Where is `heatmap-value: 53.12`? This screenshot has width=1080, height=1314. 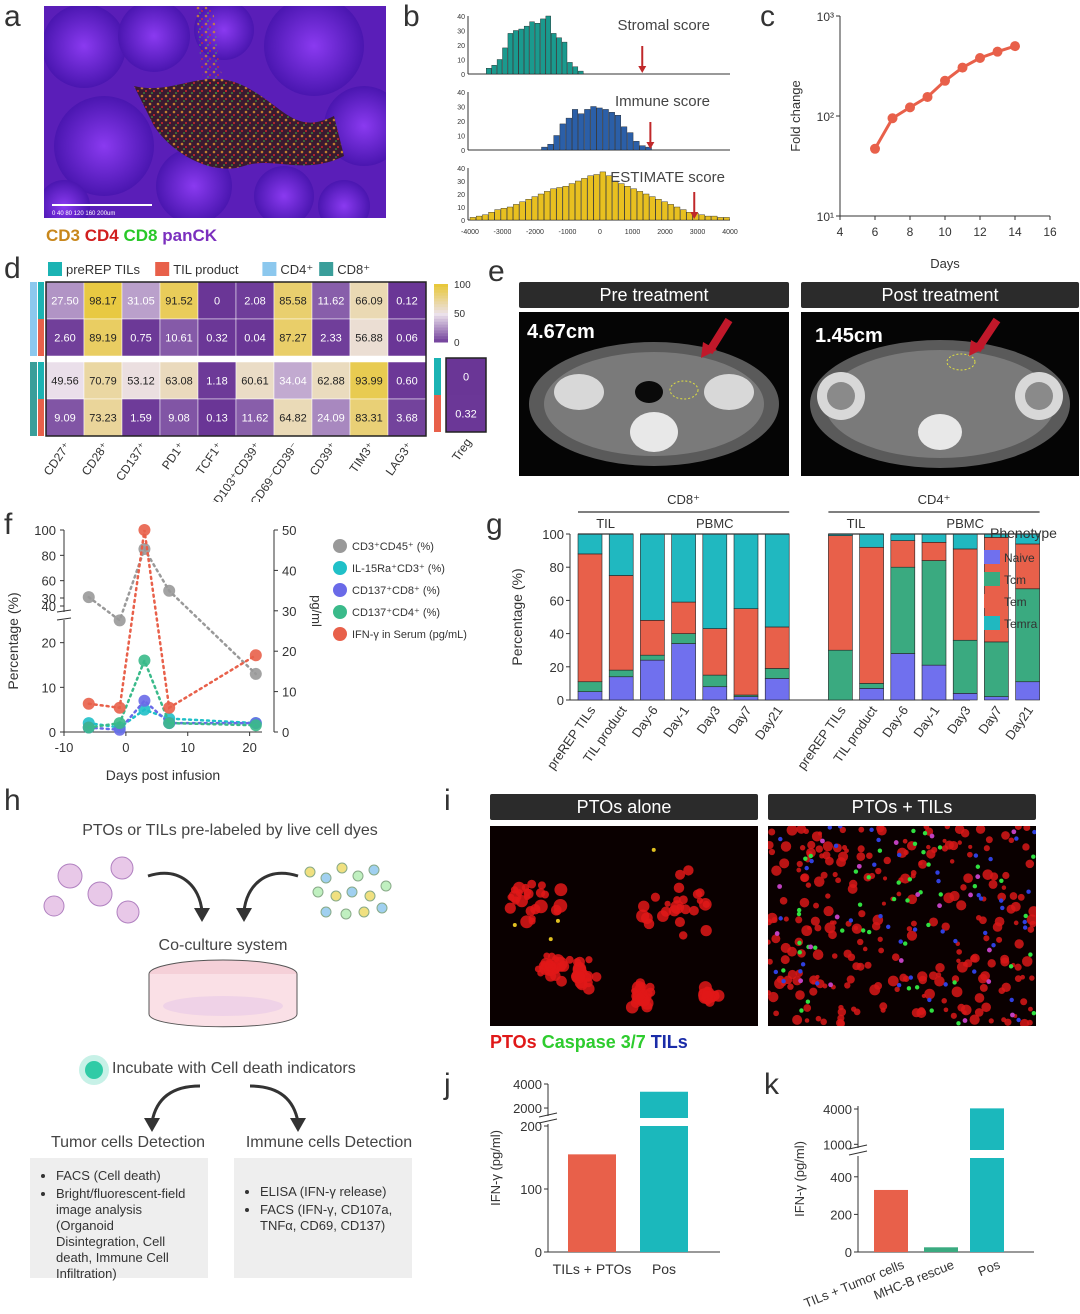 heatmap-value: 53.12 is located at coordinates (141, 382).